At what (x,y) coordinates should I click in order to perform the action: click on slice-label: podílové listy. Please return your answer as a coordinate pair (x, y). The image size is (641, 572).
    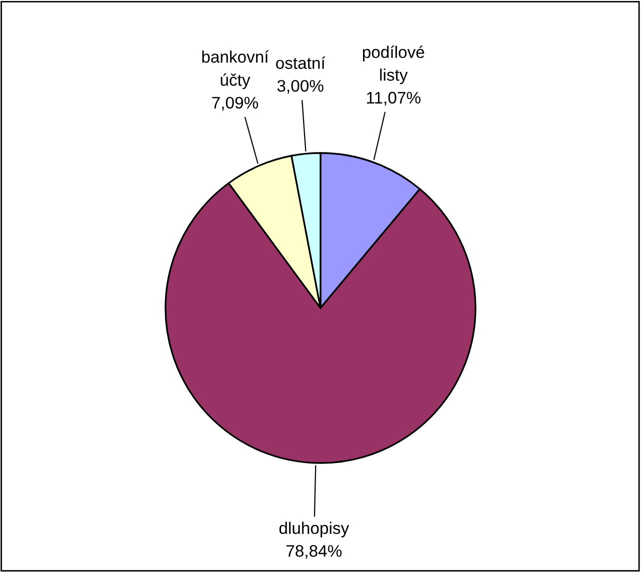
    Looking at the image, I should click on (393, 65).